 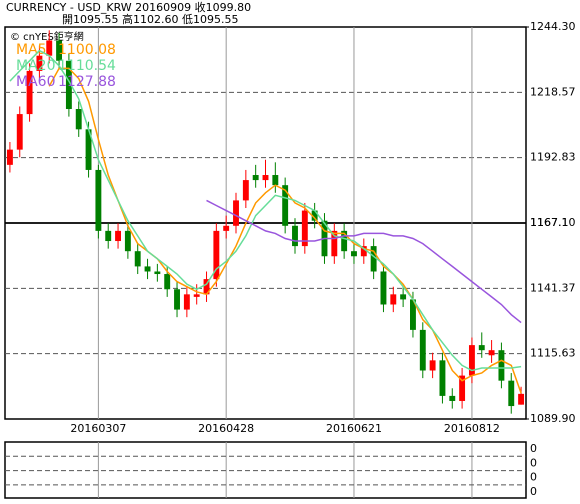 I want to click on legend-name: MA20, so click(x=35, y=66).